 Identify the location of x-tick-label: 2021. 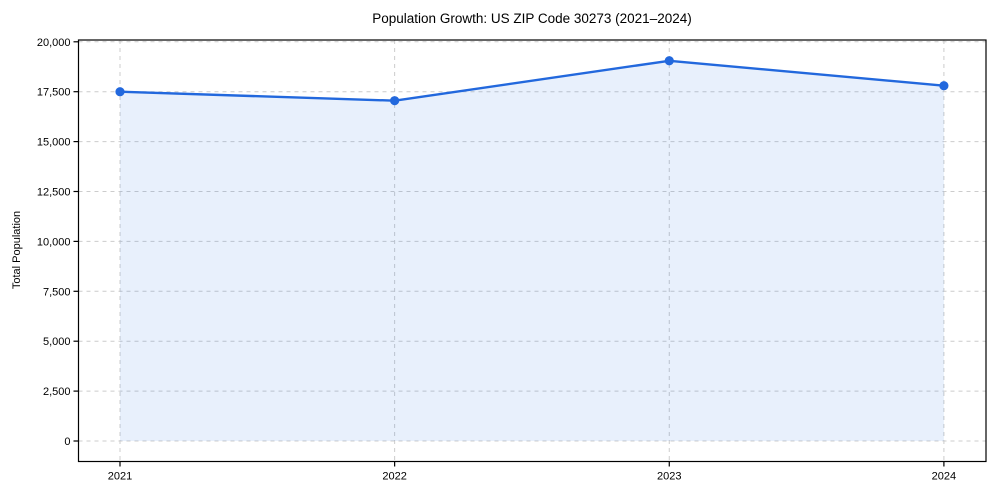
(120, 477).